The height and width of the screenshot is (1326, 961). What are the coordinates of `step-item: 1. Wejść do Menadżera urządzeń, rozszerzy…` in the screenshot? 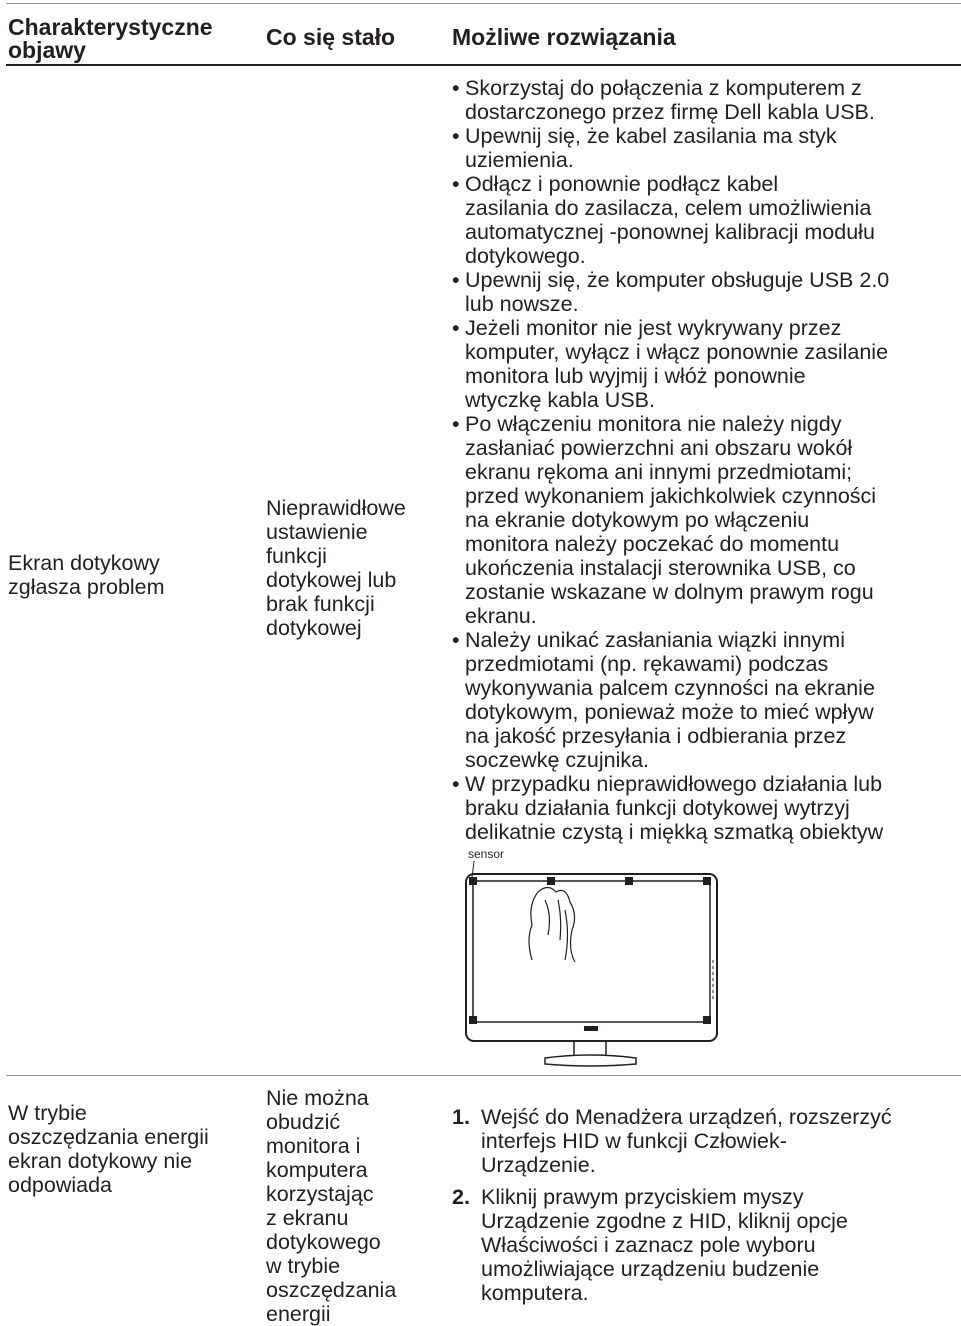 It's located at (672, 1141).